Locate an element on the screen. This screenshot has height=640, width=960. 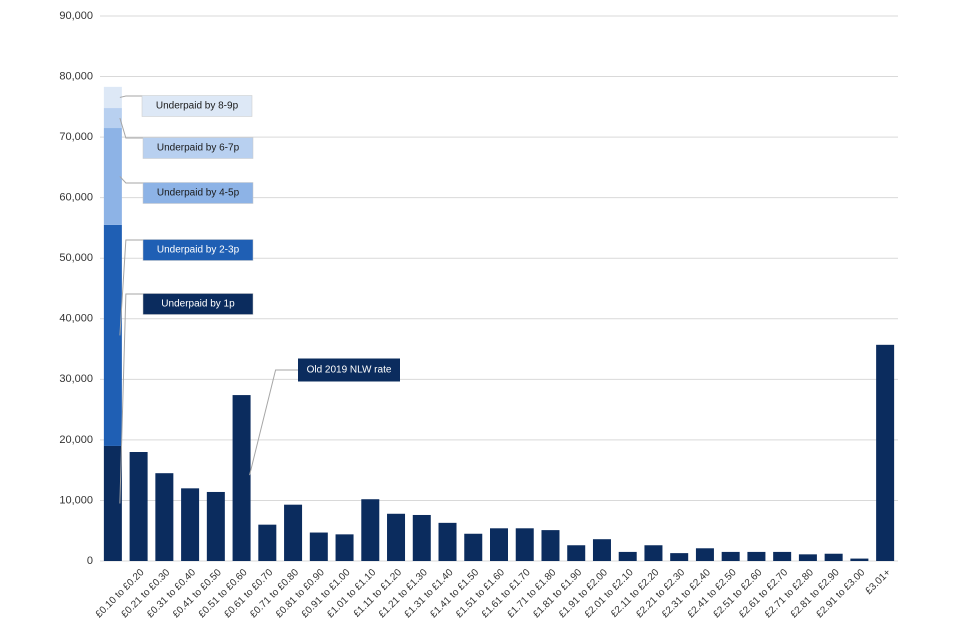
y-tick-label: 30,000 is located at coordinates (76, 379).